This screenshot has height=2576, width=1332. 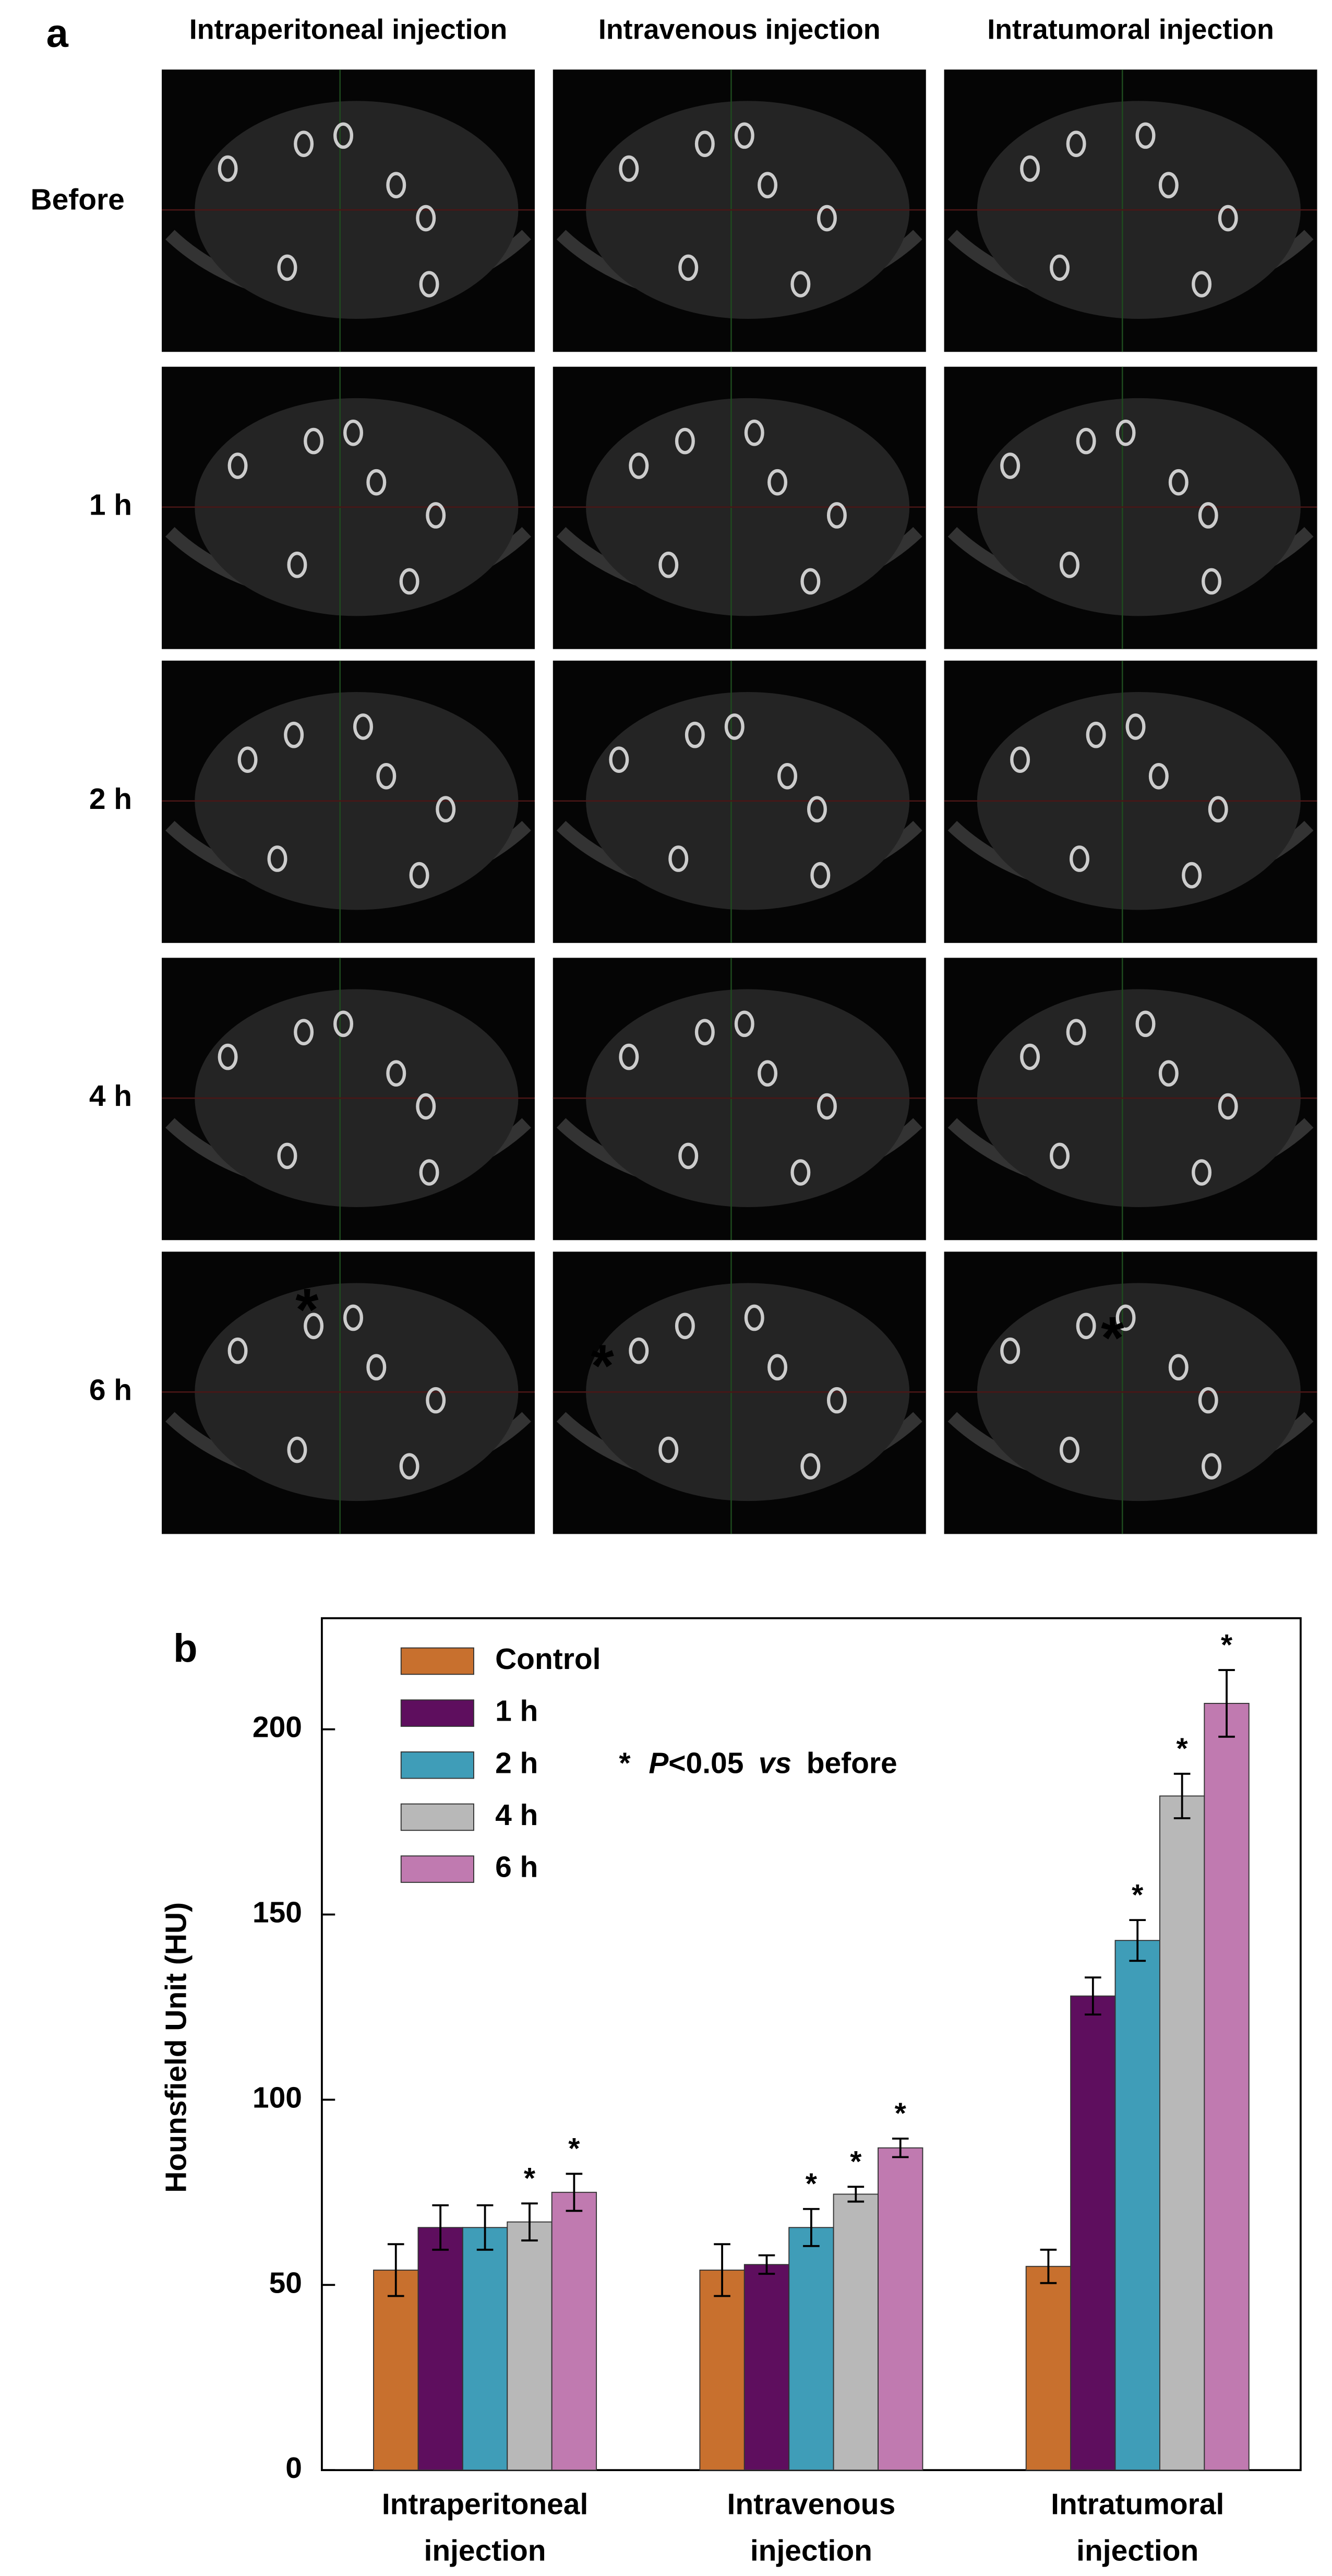 What do you see at coordinates (706, 1763) in the screenshot?
I see `note-part: <0.05` at bounding box center [706, 1763].